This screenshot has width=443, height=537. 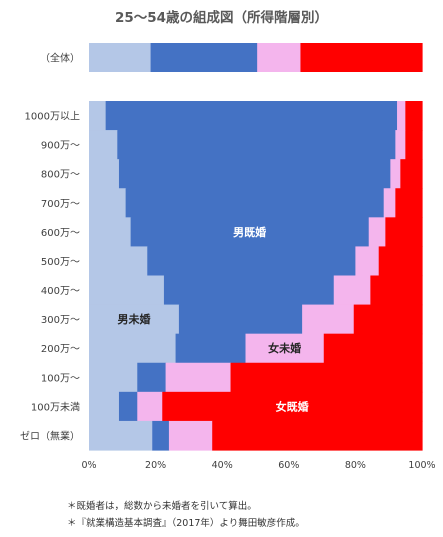 I want to click on segment-annotation-0: 男既婚, so click(x=249, y=232).